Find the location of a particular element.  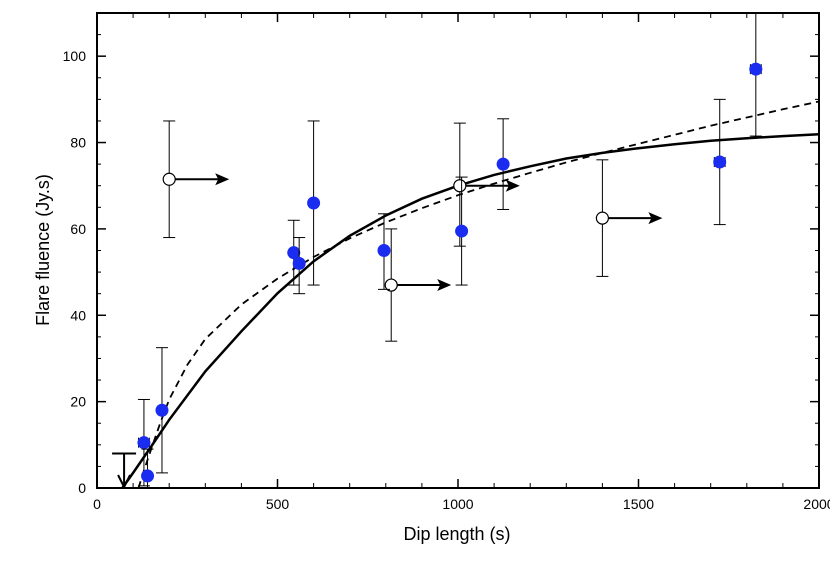

x-tick-label: 0 is located at coordinates (97, 504).